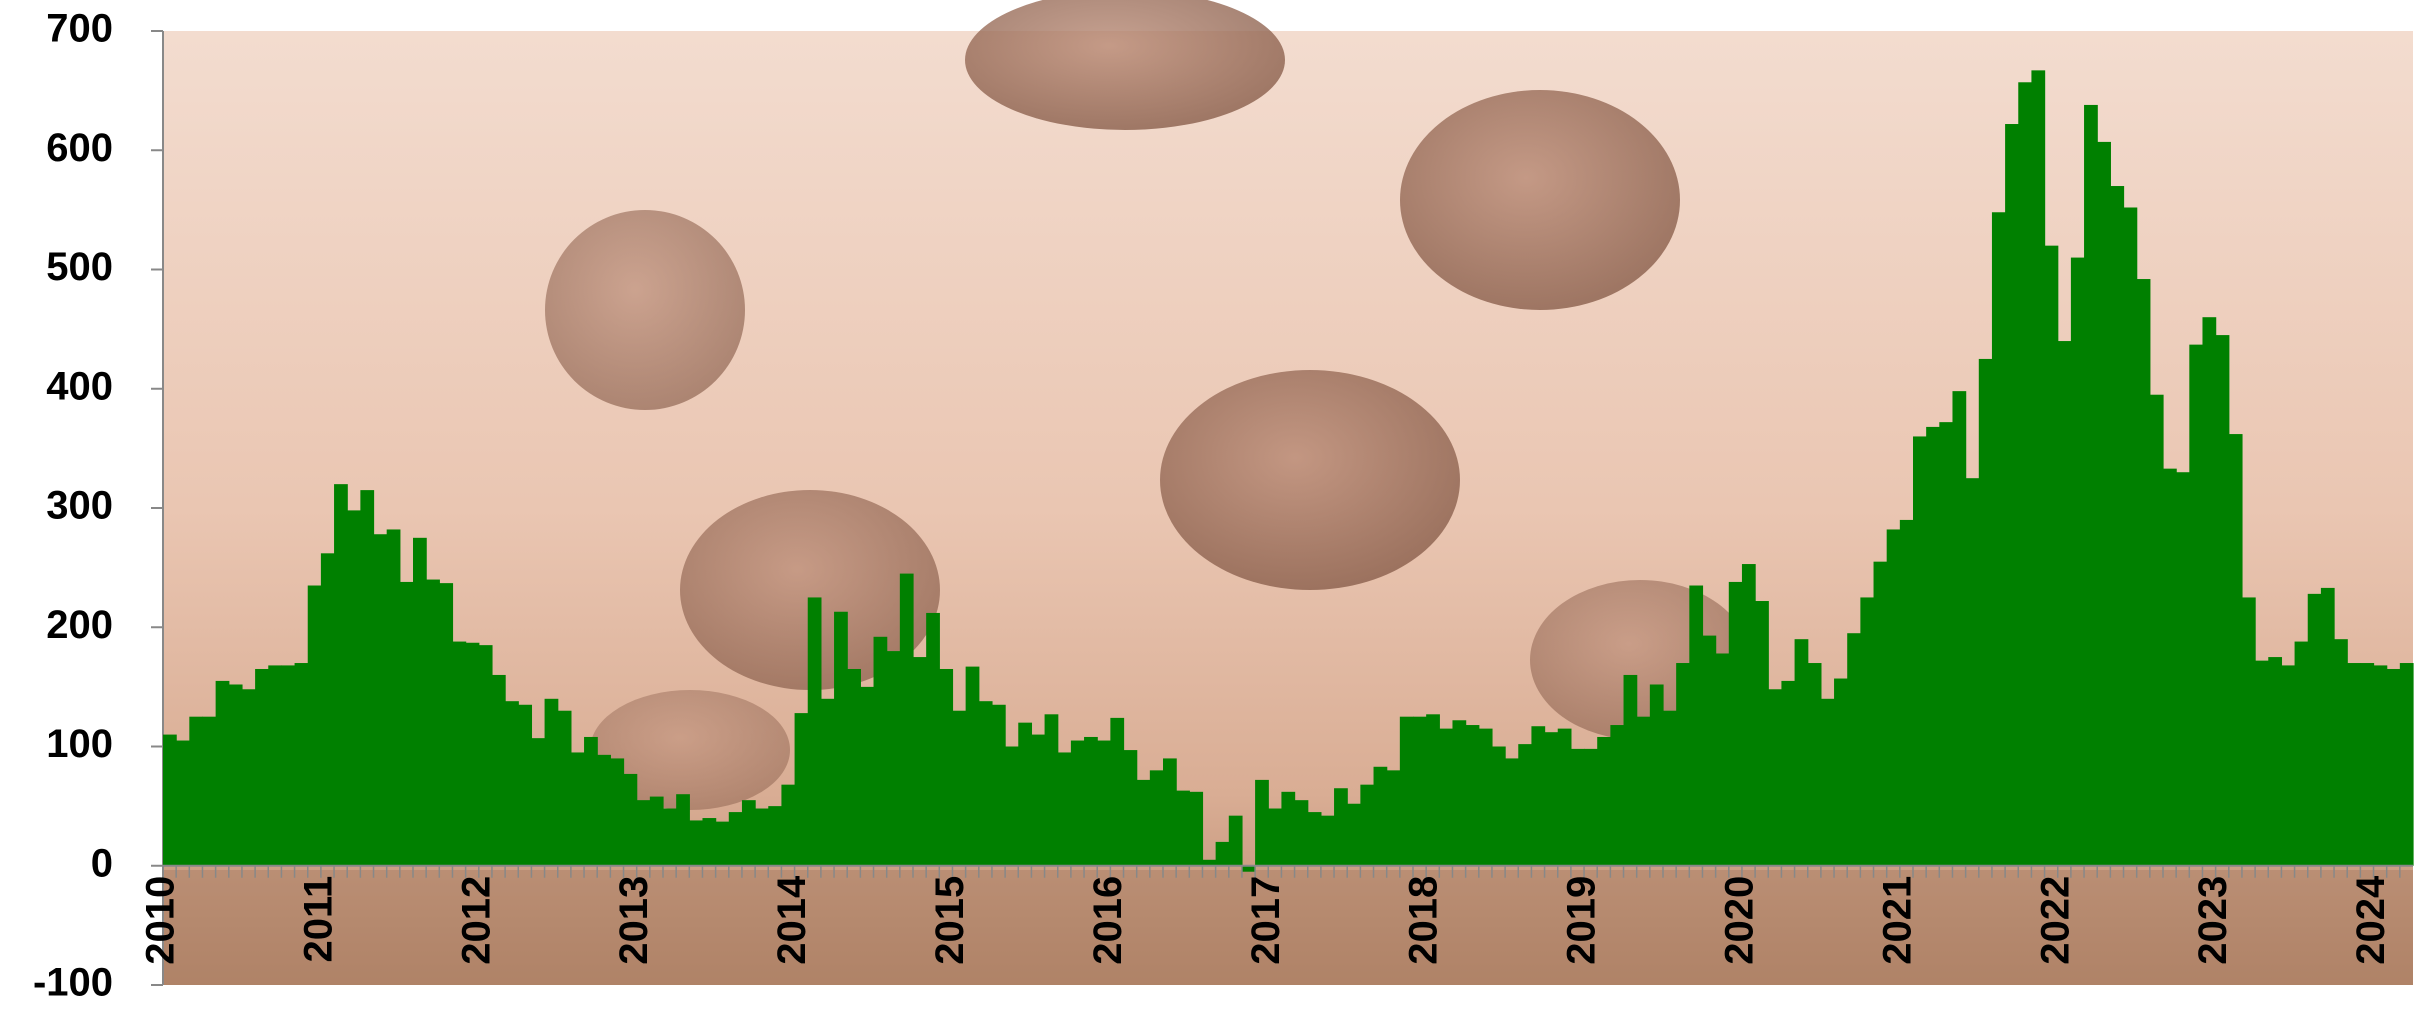 This screenshot has height=1010, width=2430. I want to click on x-tick-label: 2021, so click(1897, 920).